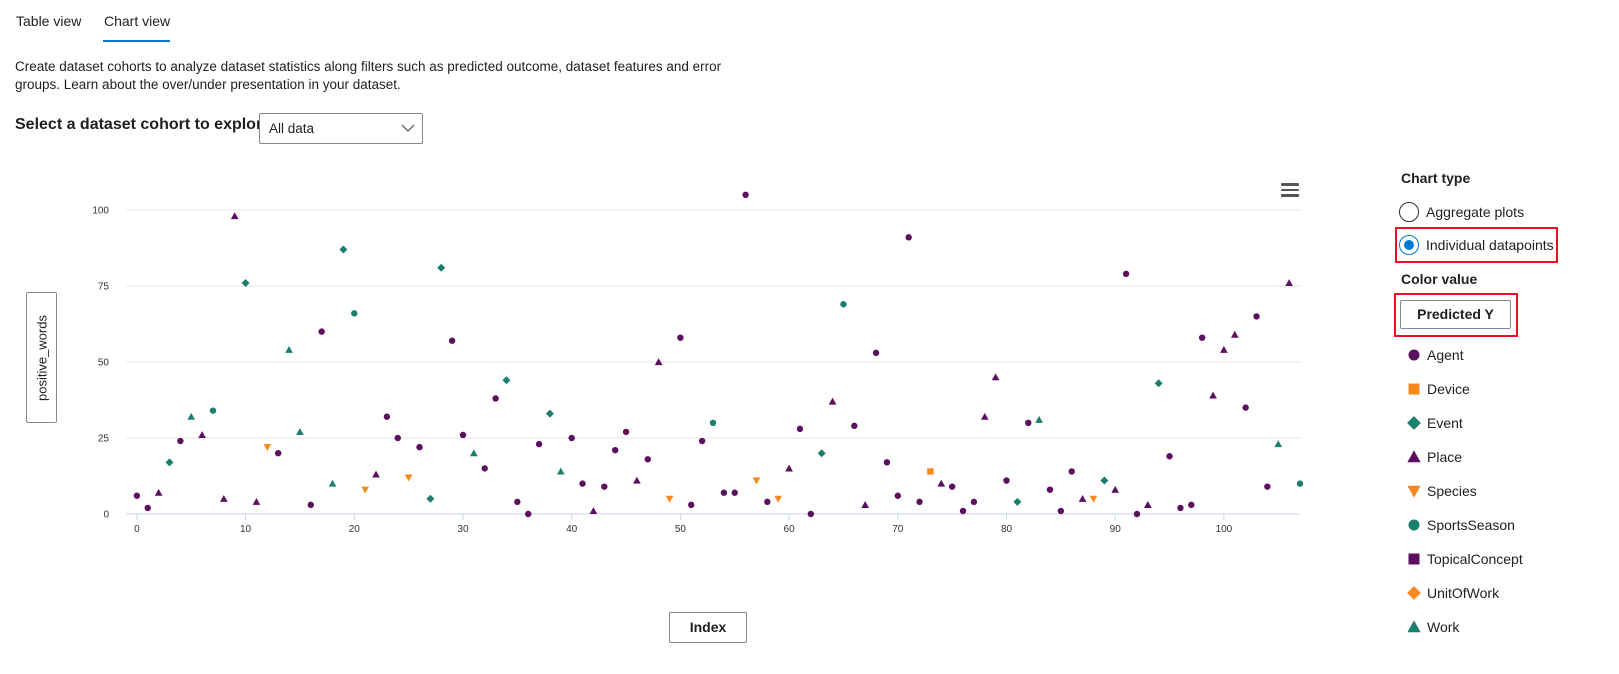 This screenshot has height=674, width=1619. Describe the element at coordinates (41, 357) in the screenshot. I see `y-axis-button: positive_words` at that location.